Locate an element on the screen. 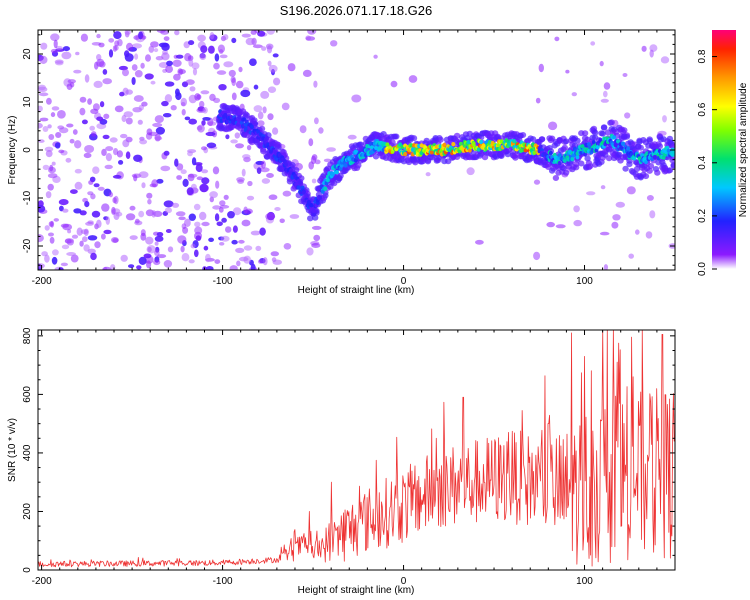 This screenshot has height=600, width=750. y-tick-label: -10 is located at coordinates (27, 197).